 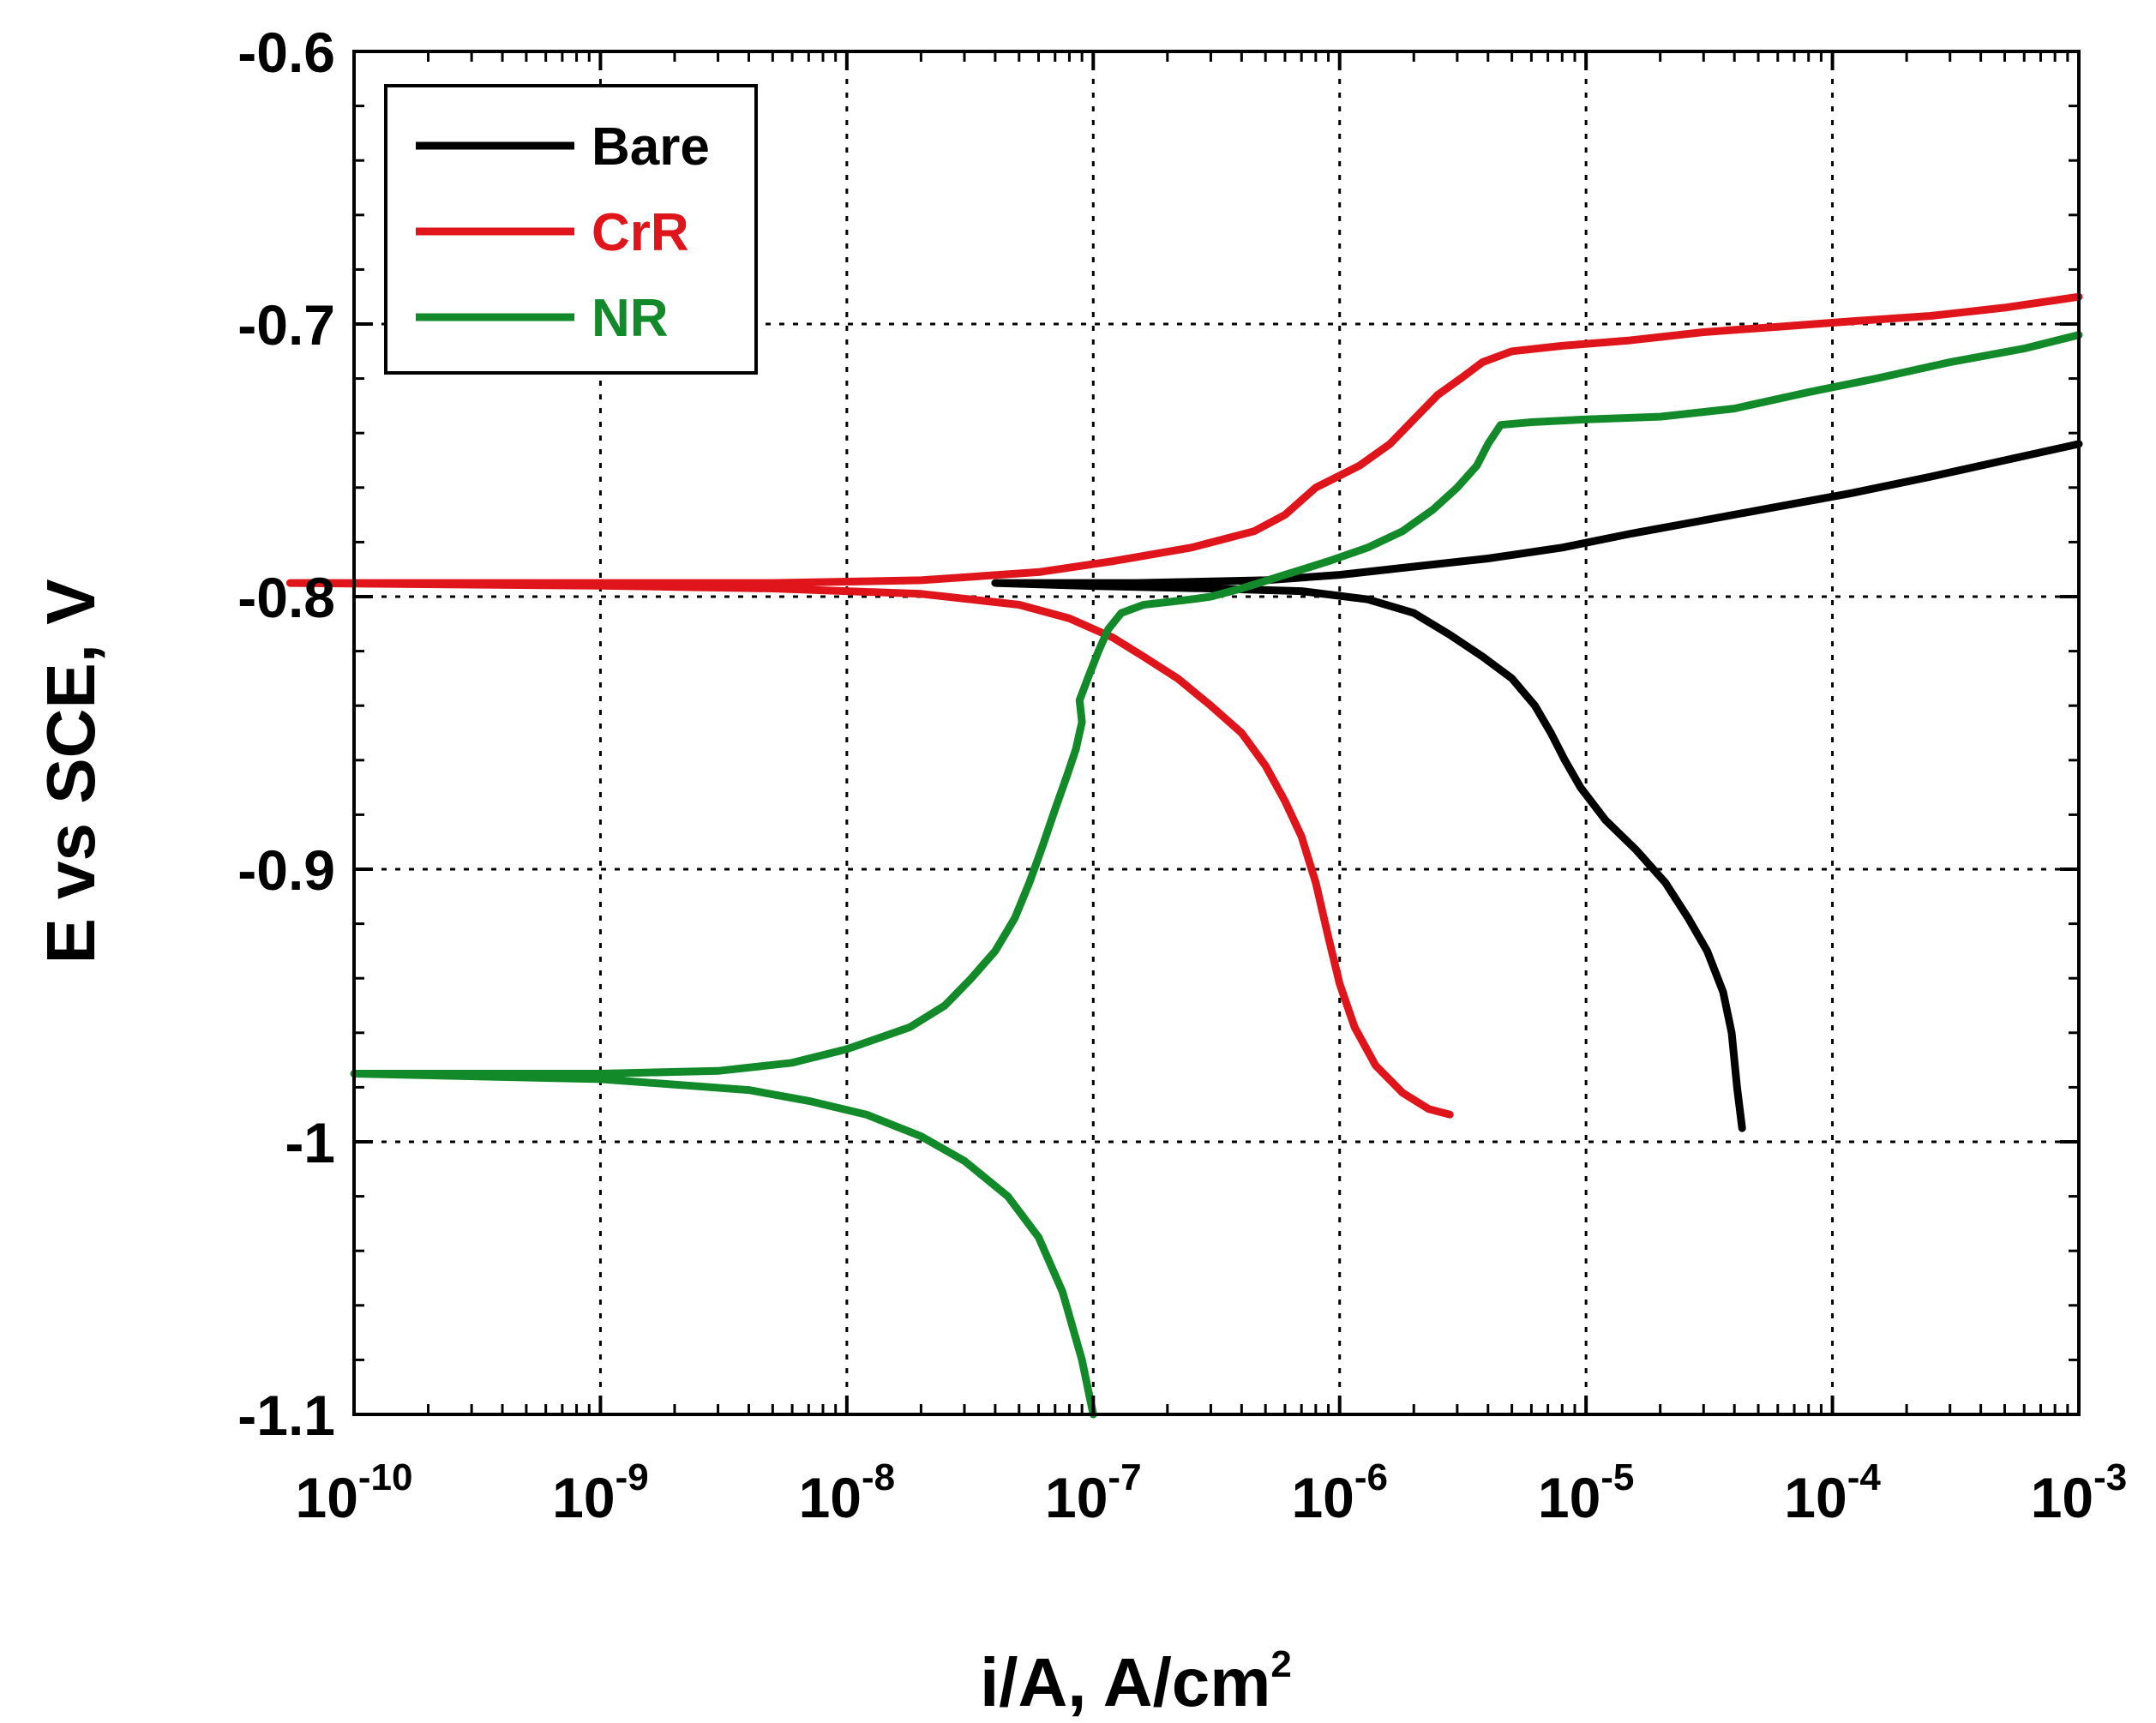 What do you see at coordinates (1124, 1477) in the screenshot?
I see `x-tick-exponent: -7` at bounding box center [1124, 1477].